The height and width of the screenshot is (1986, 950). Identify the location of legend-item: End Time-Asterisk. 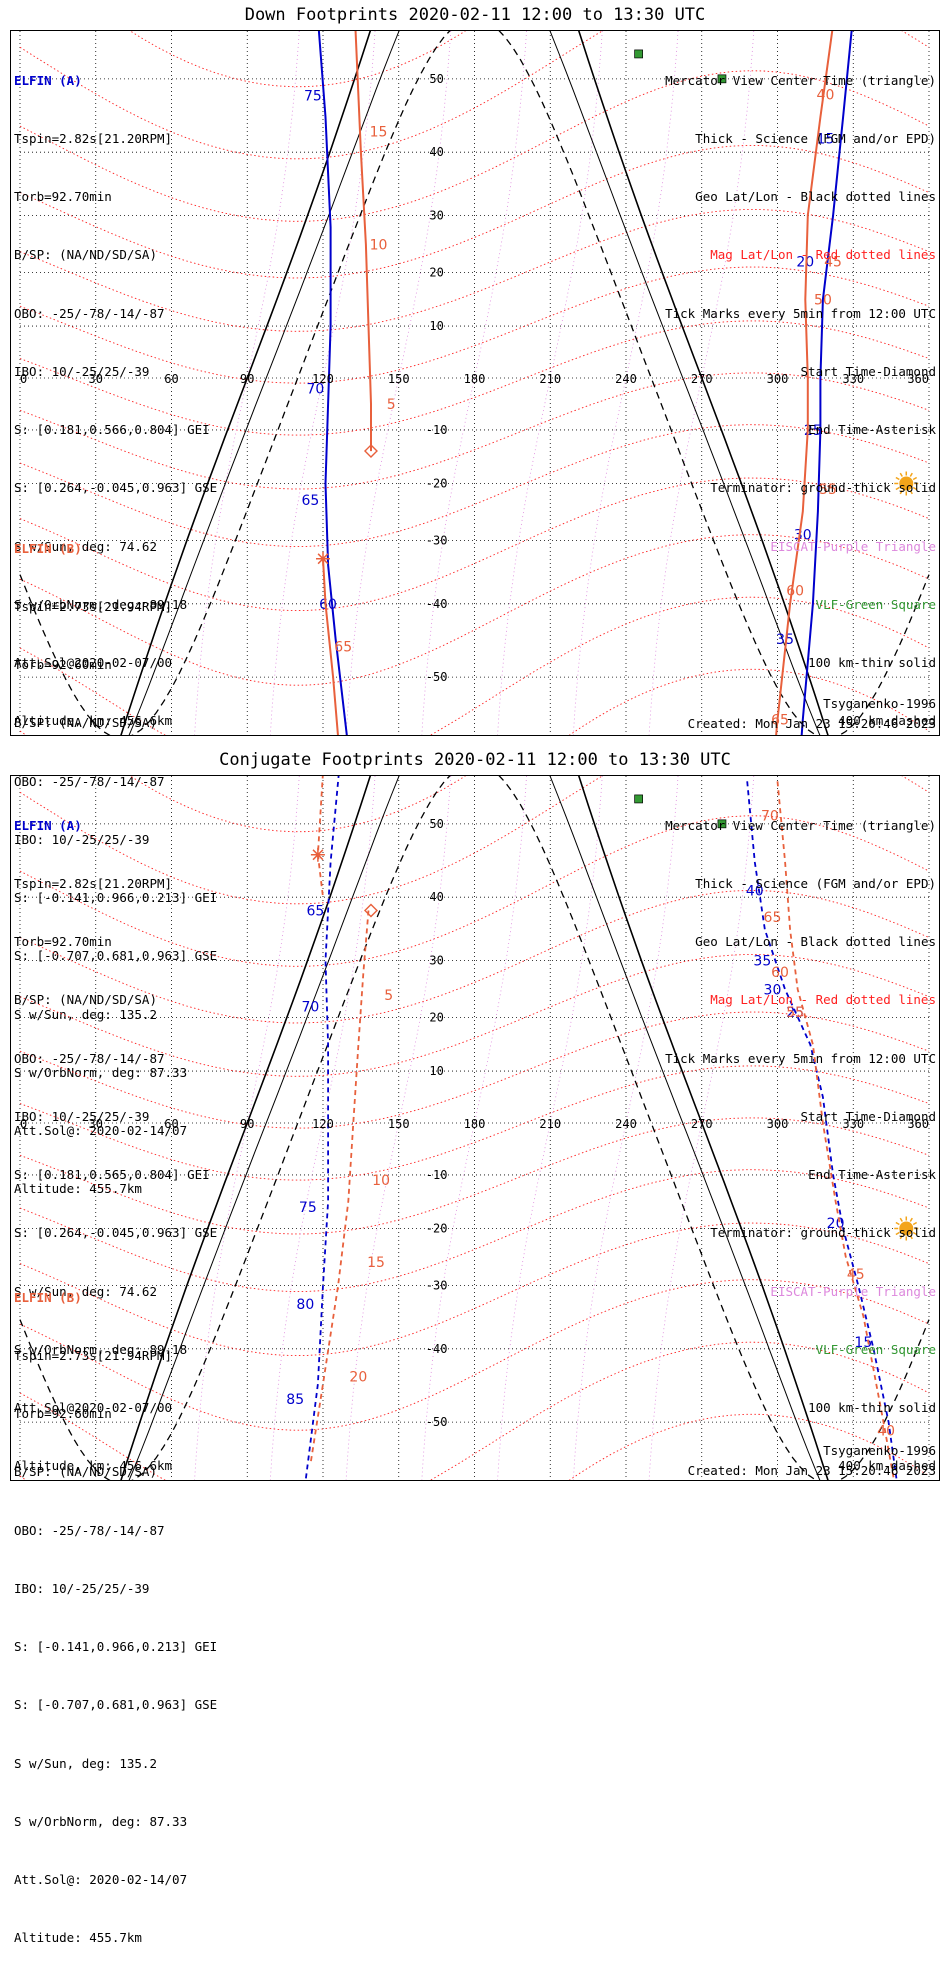
(872, 1175).